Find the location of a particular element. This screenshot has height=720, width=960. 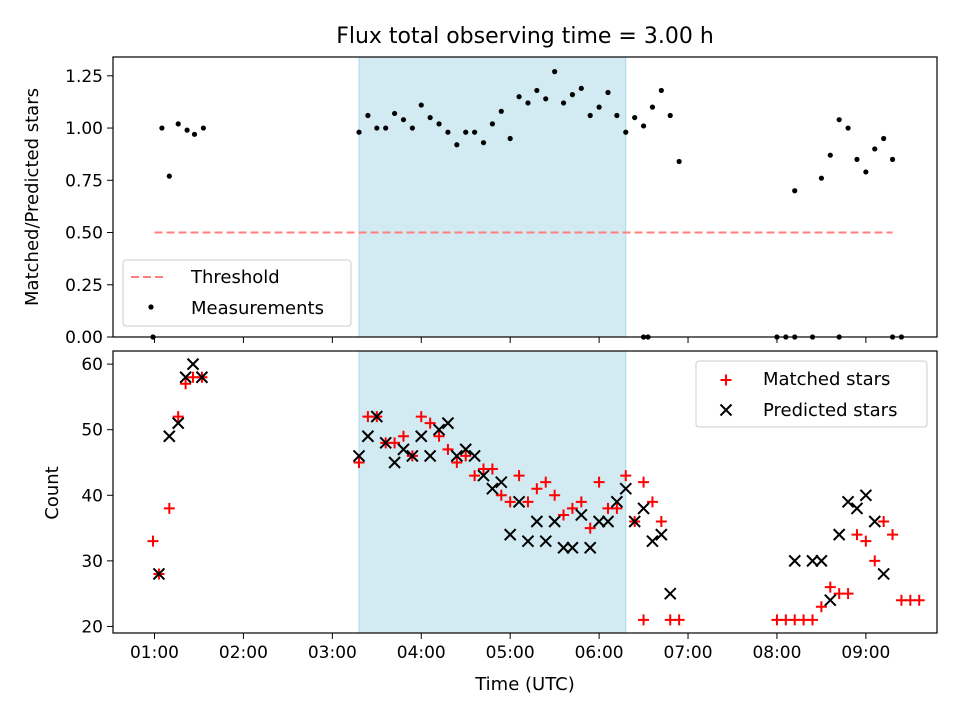

x-tick-label: 04:00 is located at coordinates (421, 653).